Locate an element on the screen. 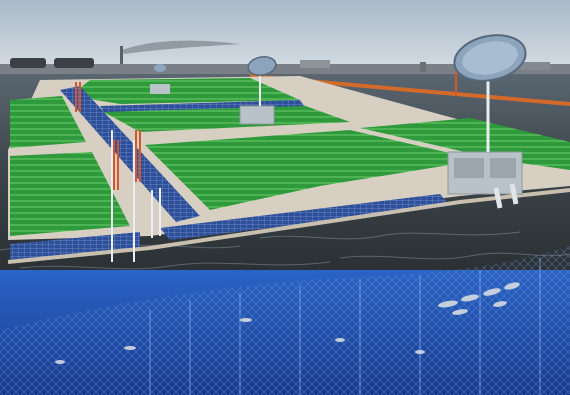 The width and height of the screenshot is (570, 395). solar-walkway-back is located at coordinates (202, 106).